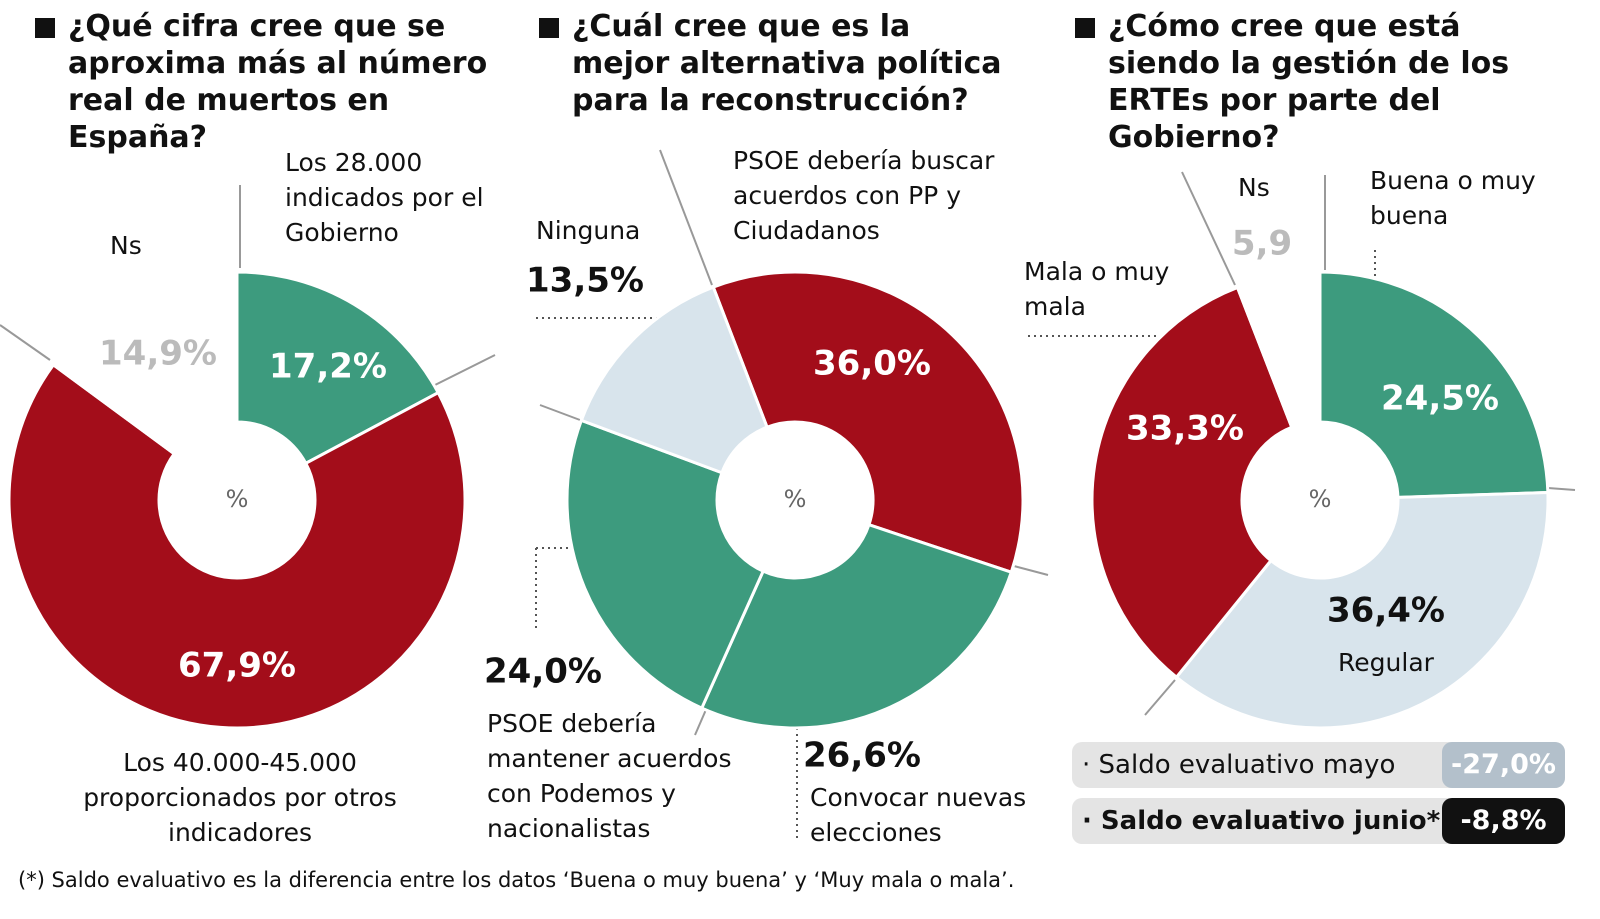 The image size is (1600, 919). I want to click on value-label: 13,5%, so click(585, 281).